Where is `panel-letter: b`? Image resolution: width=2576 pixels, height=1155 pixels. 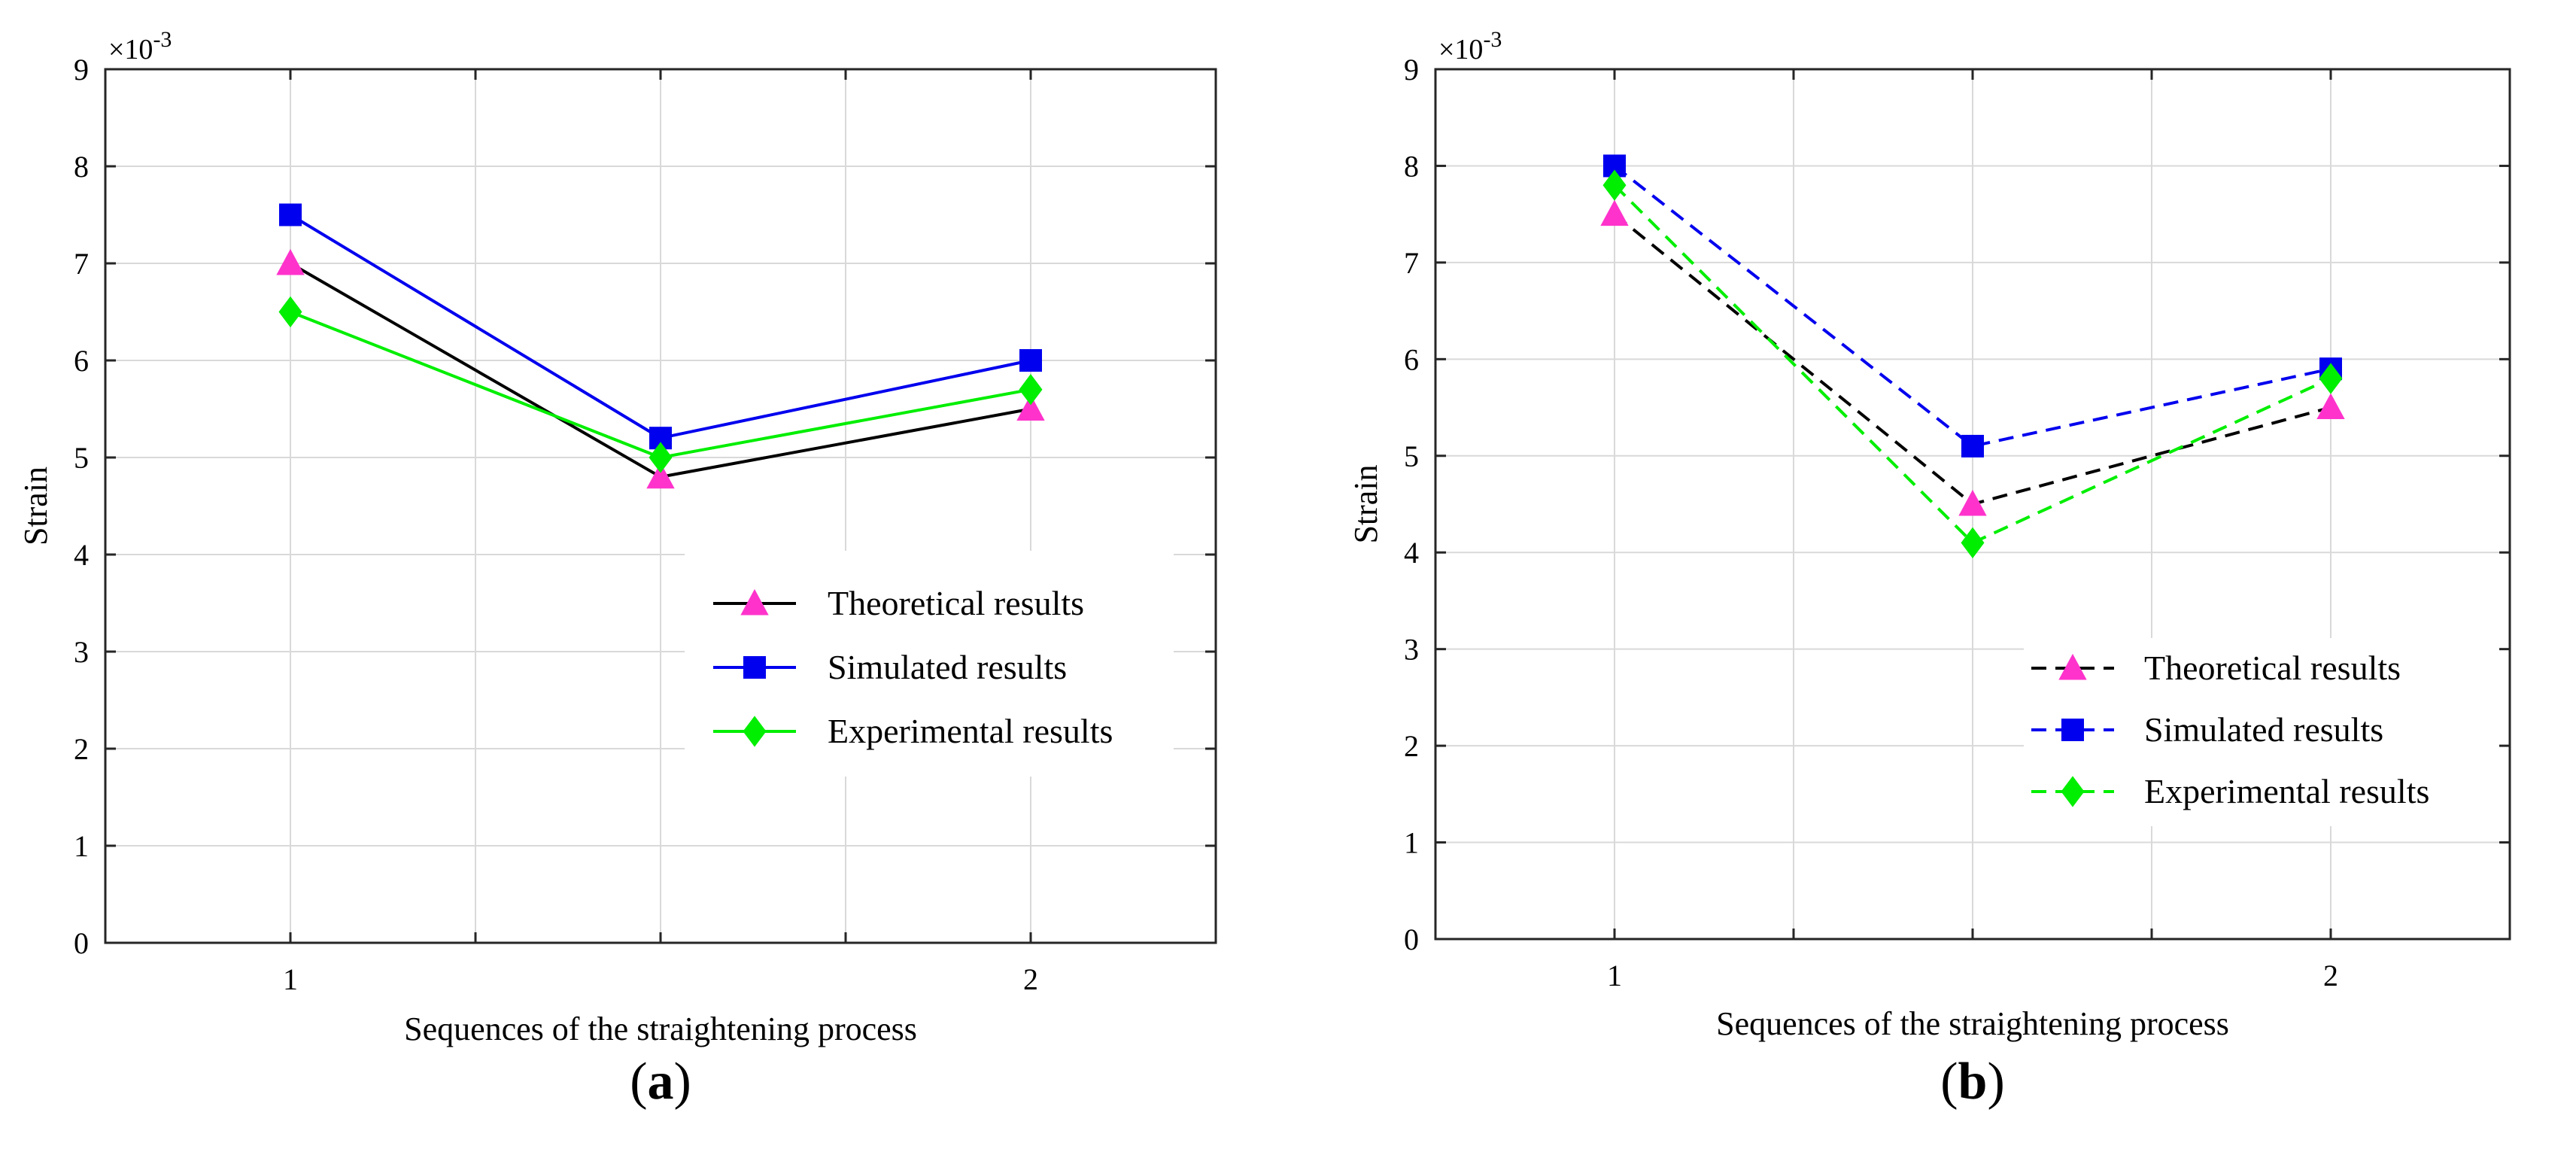 panel-letter: b is located at coordinates (1973, 1082).